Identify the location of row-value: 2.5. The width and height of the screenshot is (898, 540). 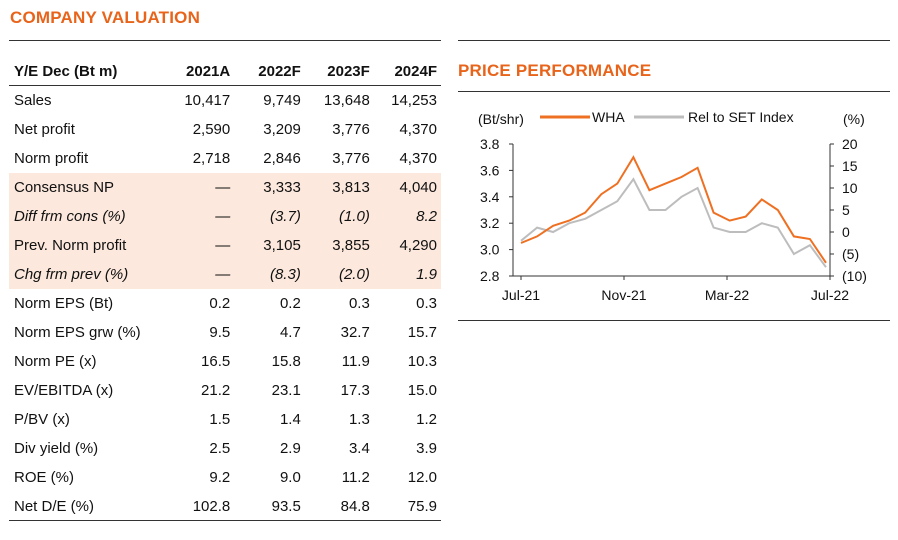
(220, 448).